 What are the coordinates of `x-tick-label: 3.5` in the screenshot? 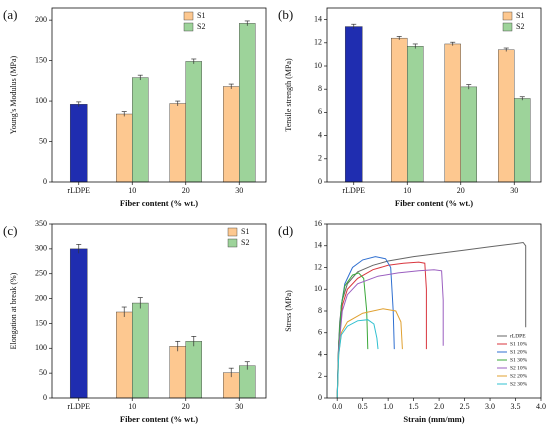 It's located at (516, 406).